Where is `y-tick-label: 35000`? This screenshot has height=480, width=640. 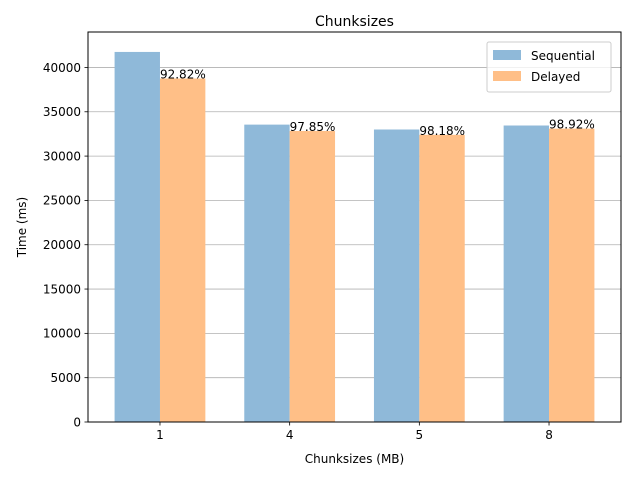 y-tick-label: 35000 is located at coordinates (62, 112).